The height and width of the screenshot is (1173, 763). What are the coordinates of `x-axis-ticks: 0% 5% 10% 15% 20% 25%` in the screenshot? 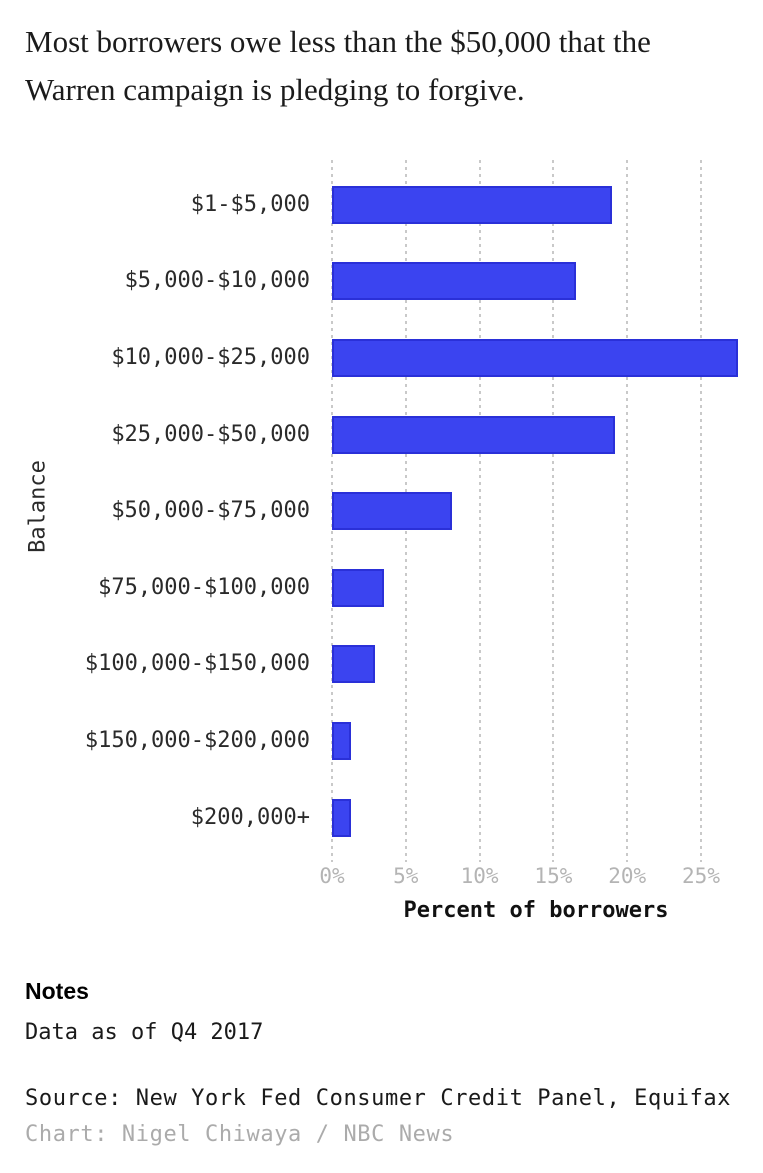 It's located at (530, 877).